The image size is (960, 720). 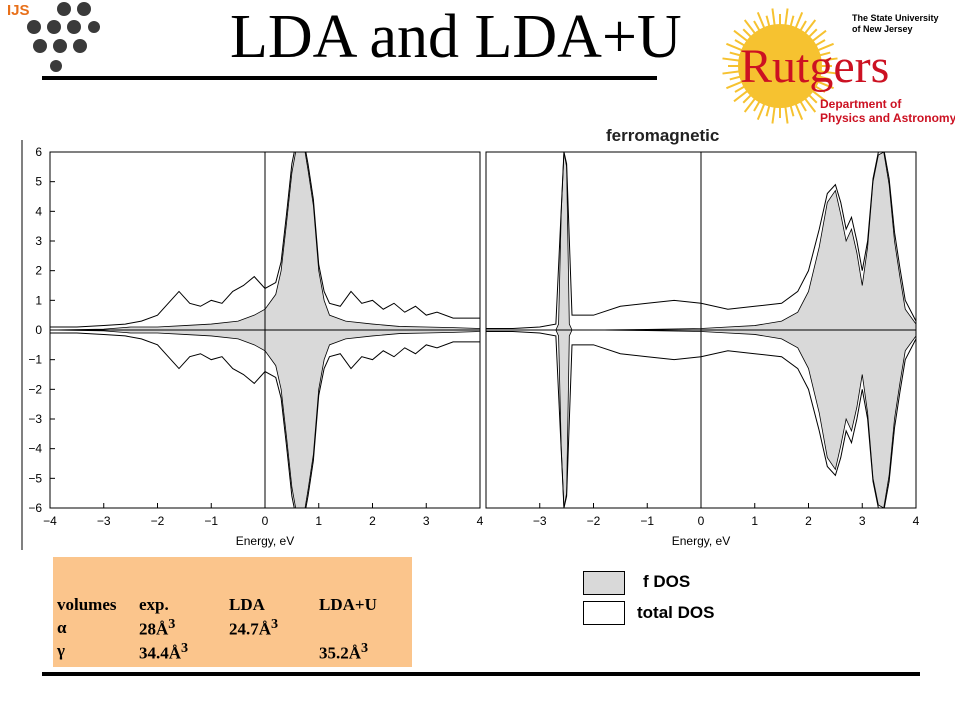 I want to click on x-tick-label: −4, so click(x=50, y=521).